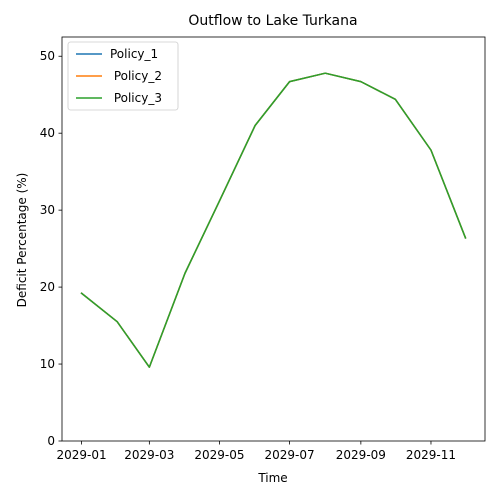 The image size is (500, 504). Describe the element at coordinates (81, 455) in the screenshot. I see `x-tick-label: 2029-01` at that location.